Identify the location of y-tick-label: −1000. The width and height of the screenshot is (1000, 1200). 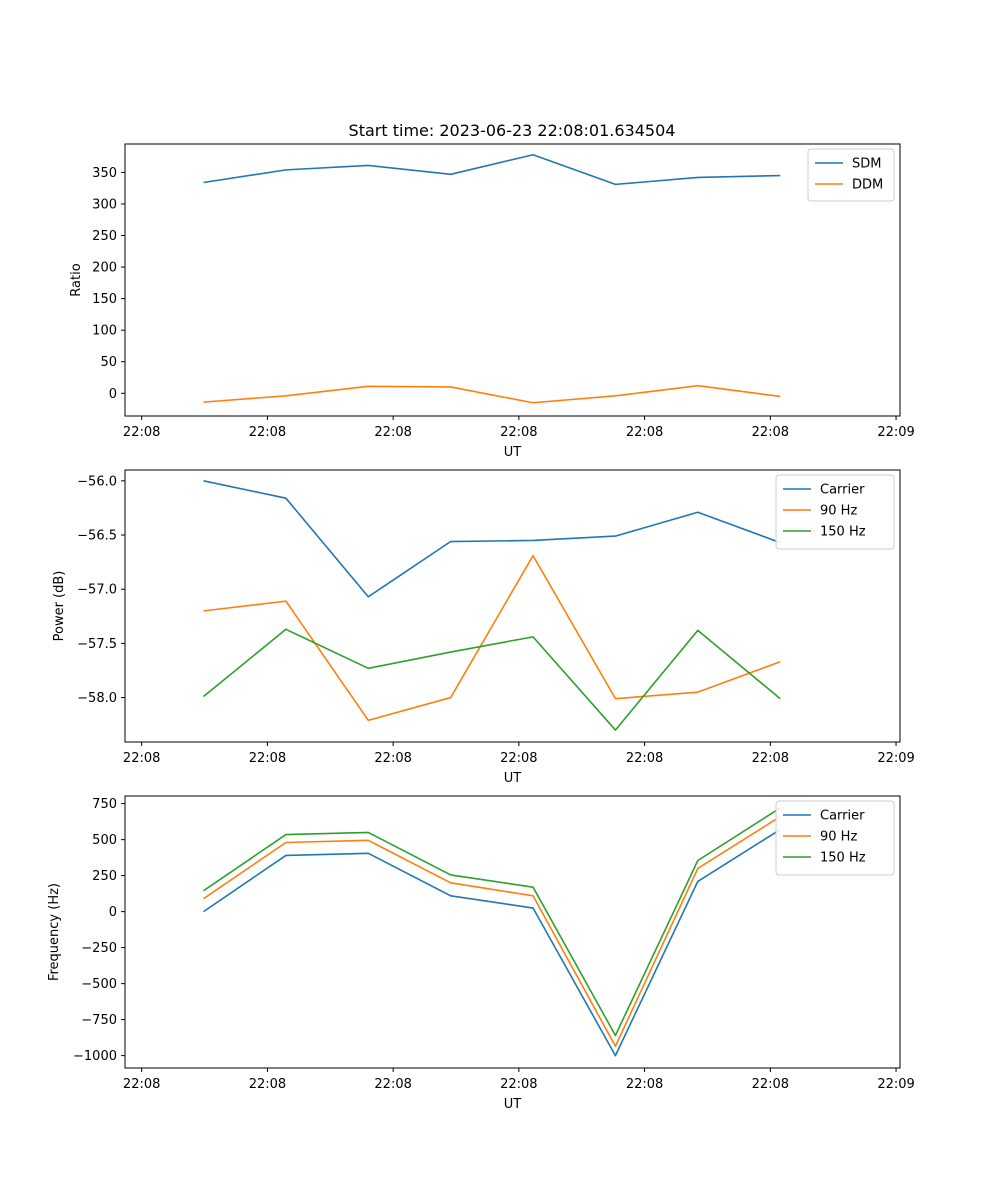
(95, 1056).